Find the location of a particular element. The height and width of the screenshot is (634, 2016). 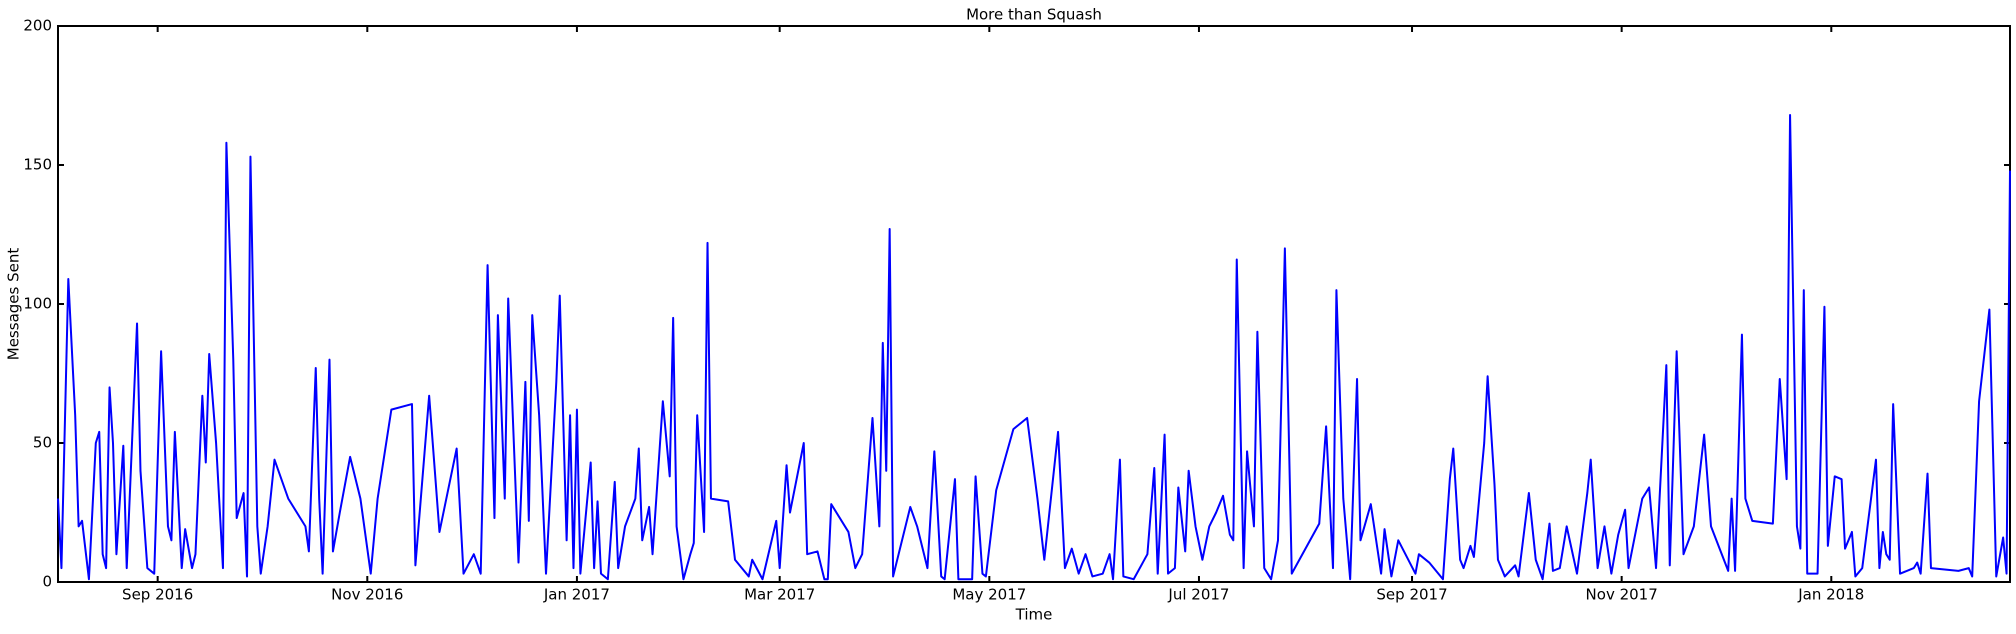

x-tick-label: Sep 2016 is located at coordinates (157, 595).